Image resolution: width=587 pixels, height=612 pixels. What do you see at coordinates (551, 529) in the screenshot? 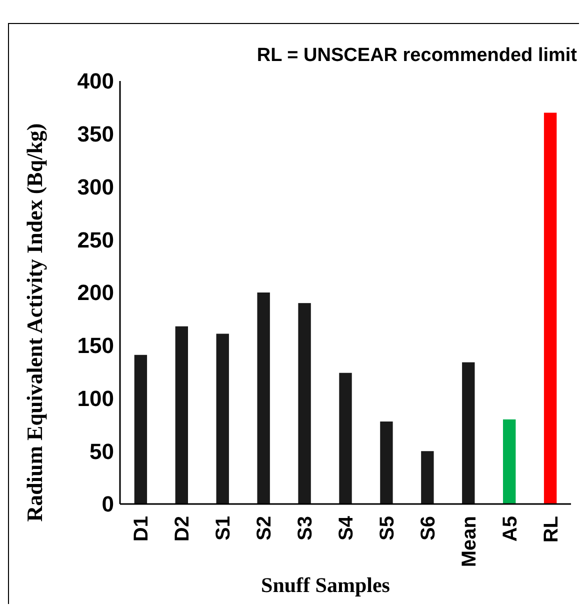
I see `x-tick-label: RL` at bounding box center [551, 529].